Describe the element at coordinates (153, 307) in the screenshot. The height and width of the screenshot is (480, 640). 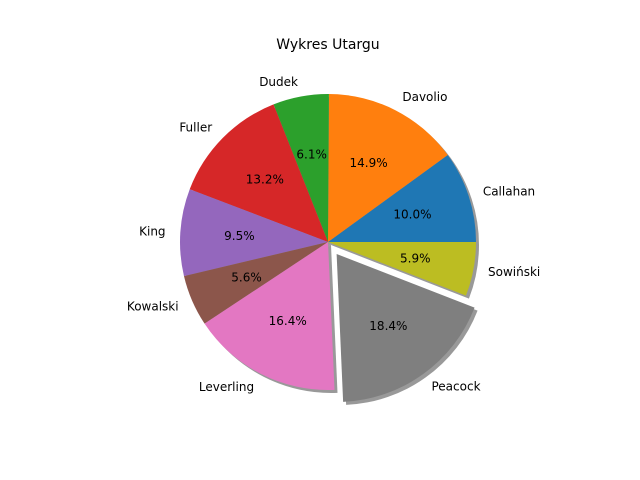
I see `slice-label-kowalski: Kowalski` at that location.